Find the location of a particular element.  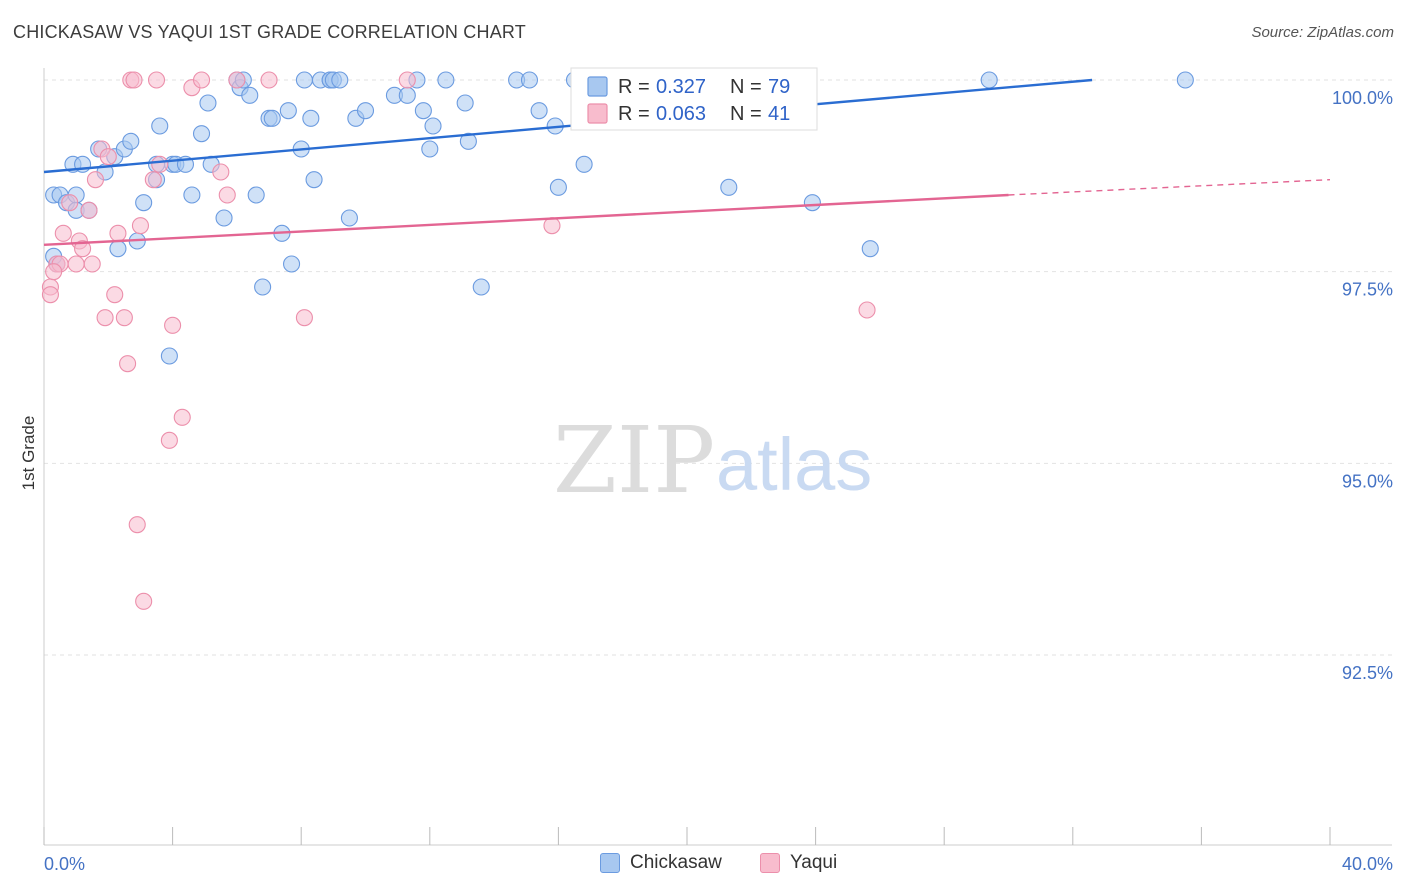

x-tick-labels: 0.0% 40.0% is located at coordinates (718, 864).